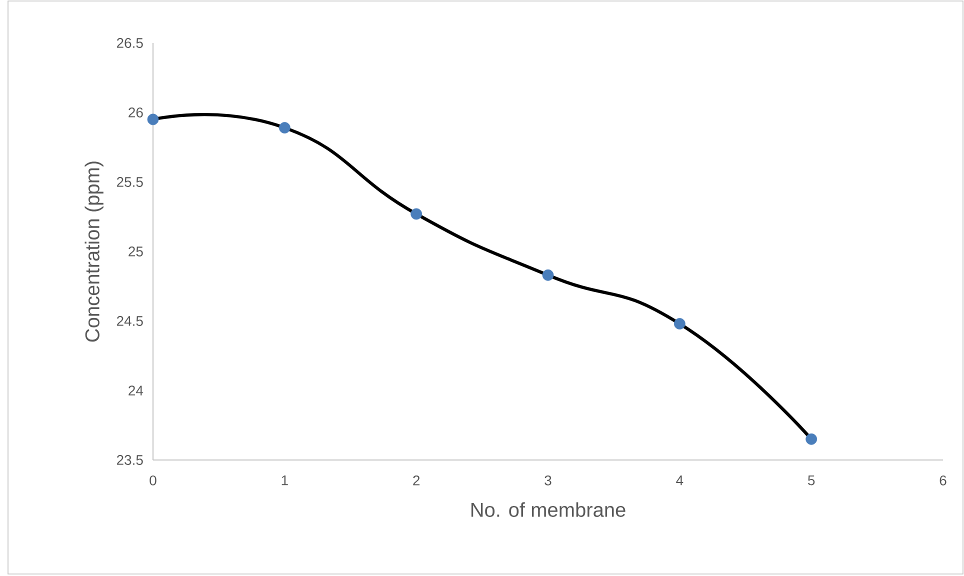  I want to click on x-tick-label: 0, so click(153, 481).